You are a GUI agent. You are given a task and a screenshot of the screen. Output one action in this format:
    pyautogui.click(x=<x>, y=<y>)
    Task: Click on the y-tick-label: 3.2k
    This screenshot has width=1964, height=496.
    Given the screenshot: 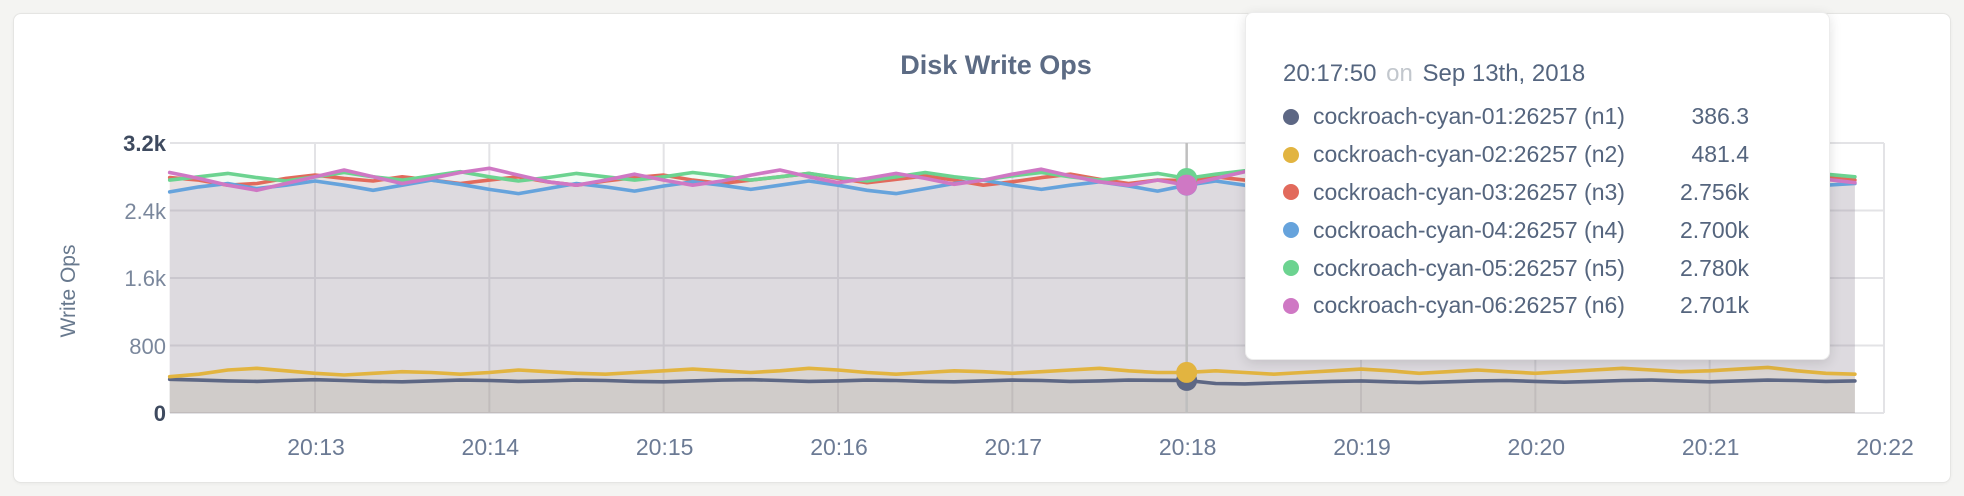 What is the action you would take?
    pyautogui.click(x=144, y=143)
    